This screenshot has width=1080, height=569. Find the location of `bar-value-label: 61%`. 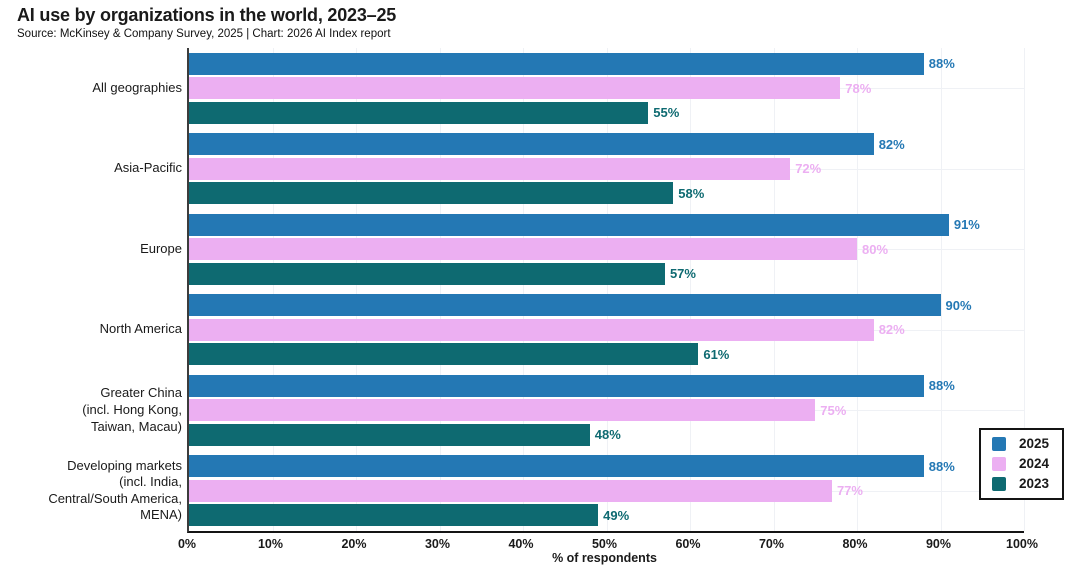

bar-value-label: 61% is located at coordinates (716, 354).